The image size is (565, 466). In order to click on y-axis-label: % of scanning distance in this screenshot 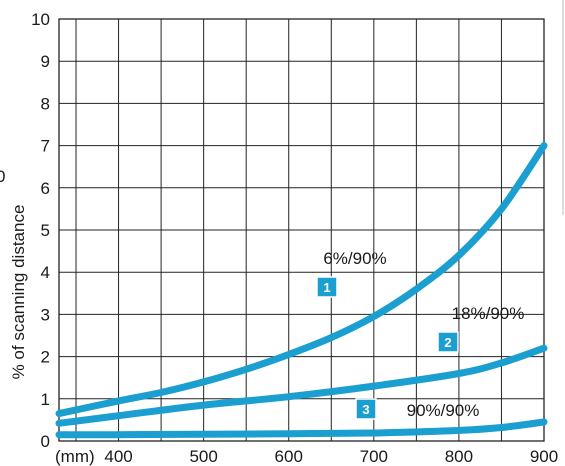, I will do `click(18, 292)`.